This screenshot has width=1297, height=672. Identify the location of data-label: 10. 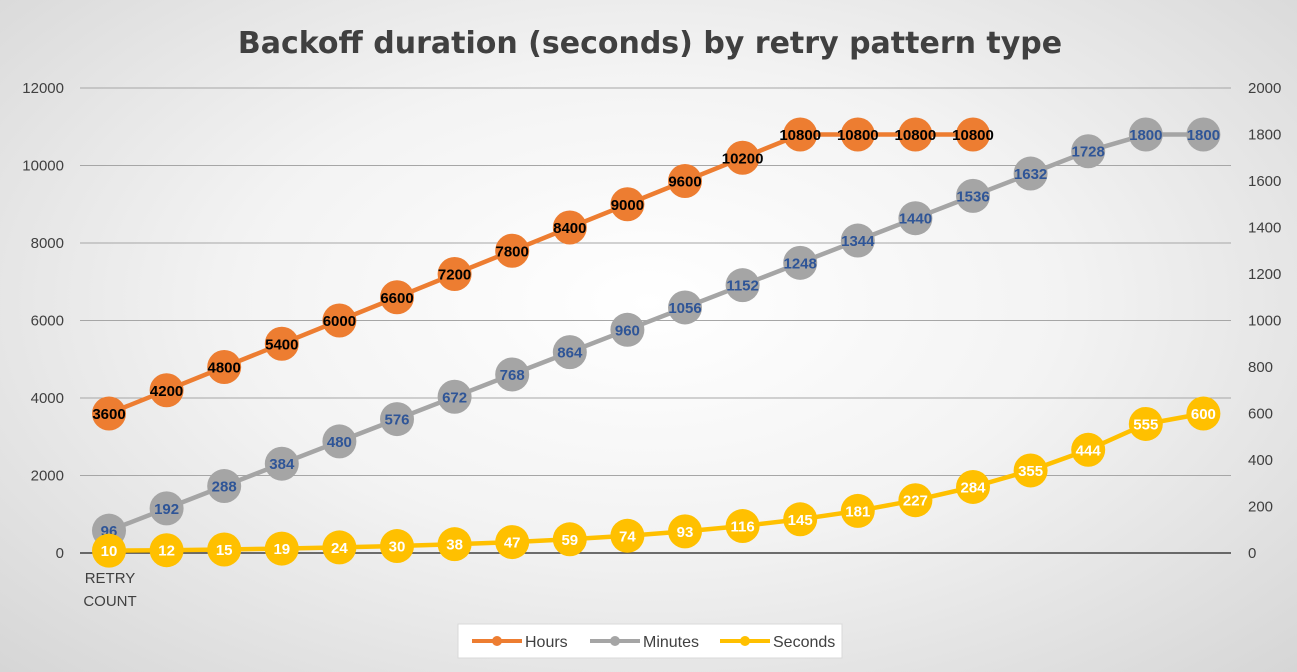
(109, 551).